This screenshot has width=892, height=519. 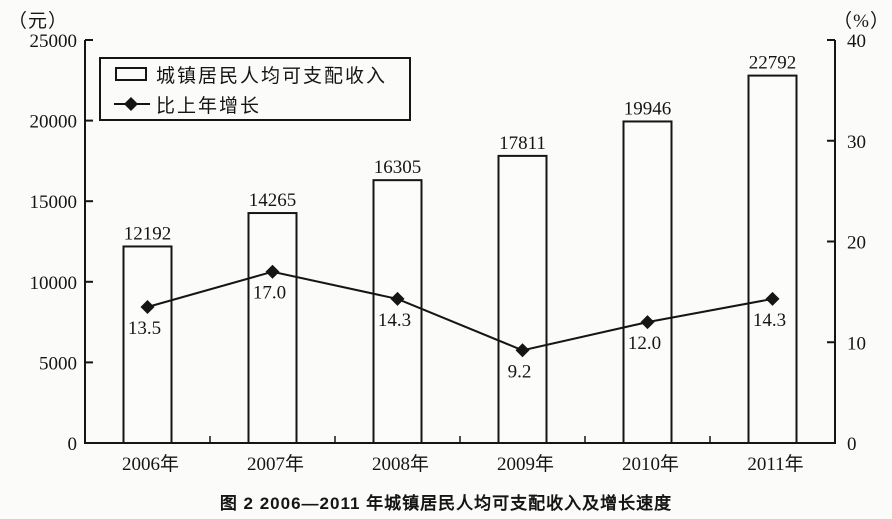 I want to click on x-axis-label: 2009年, so click(x=525, y=464).